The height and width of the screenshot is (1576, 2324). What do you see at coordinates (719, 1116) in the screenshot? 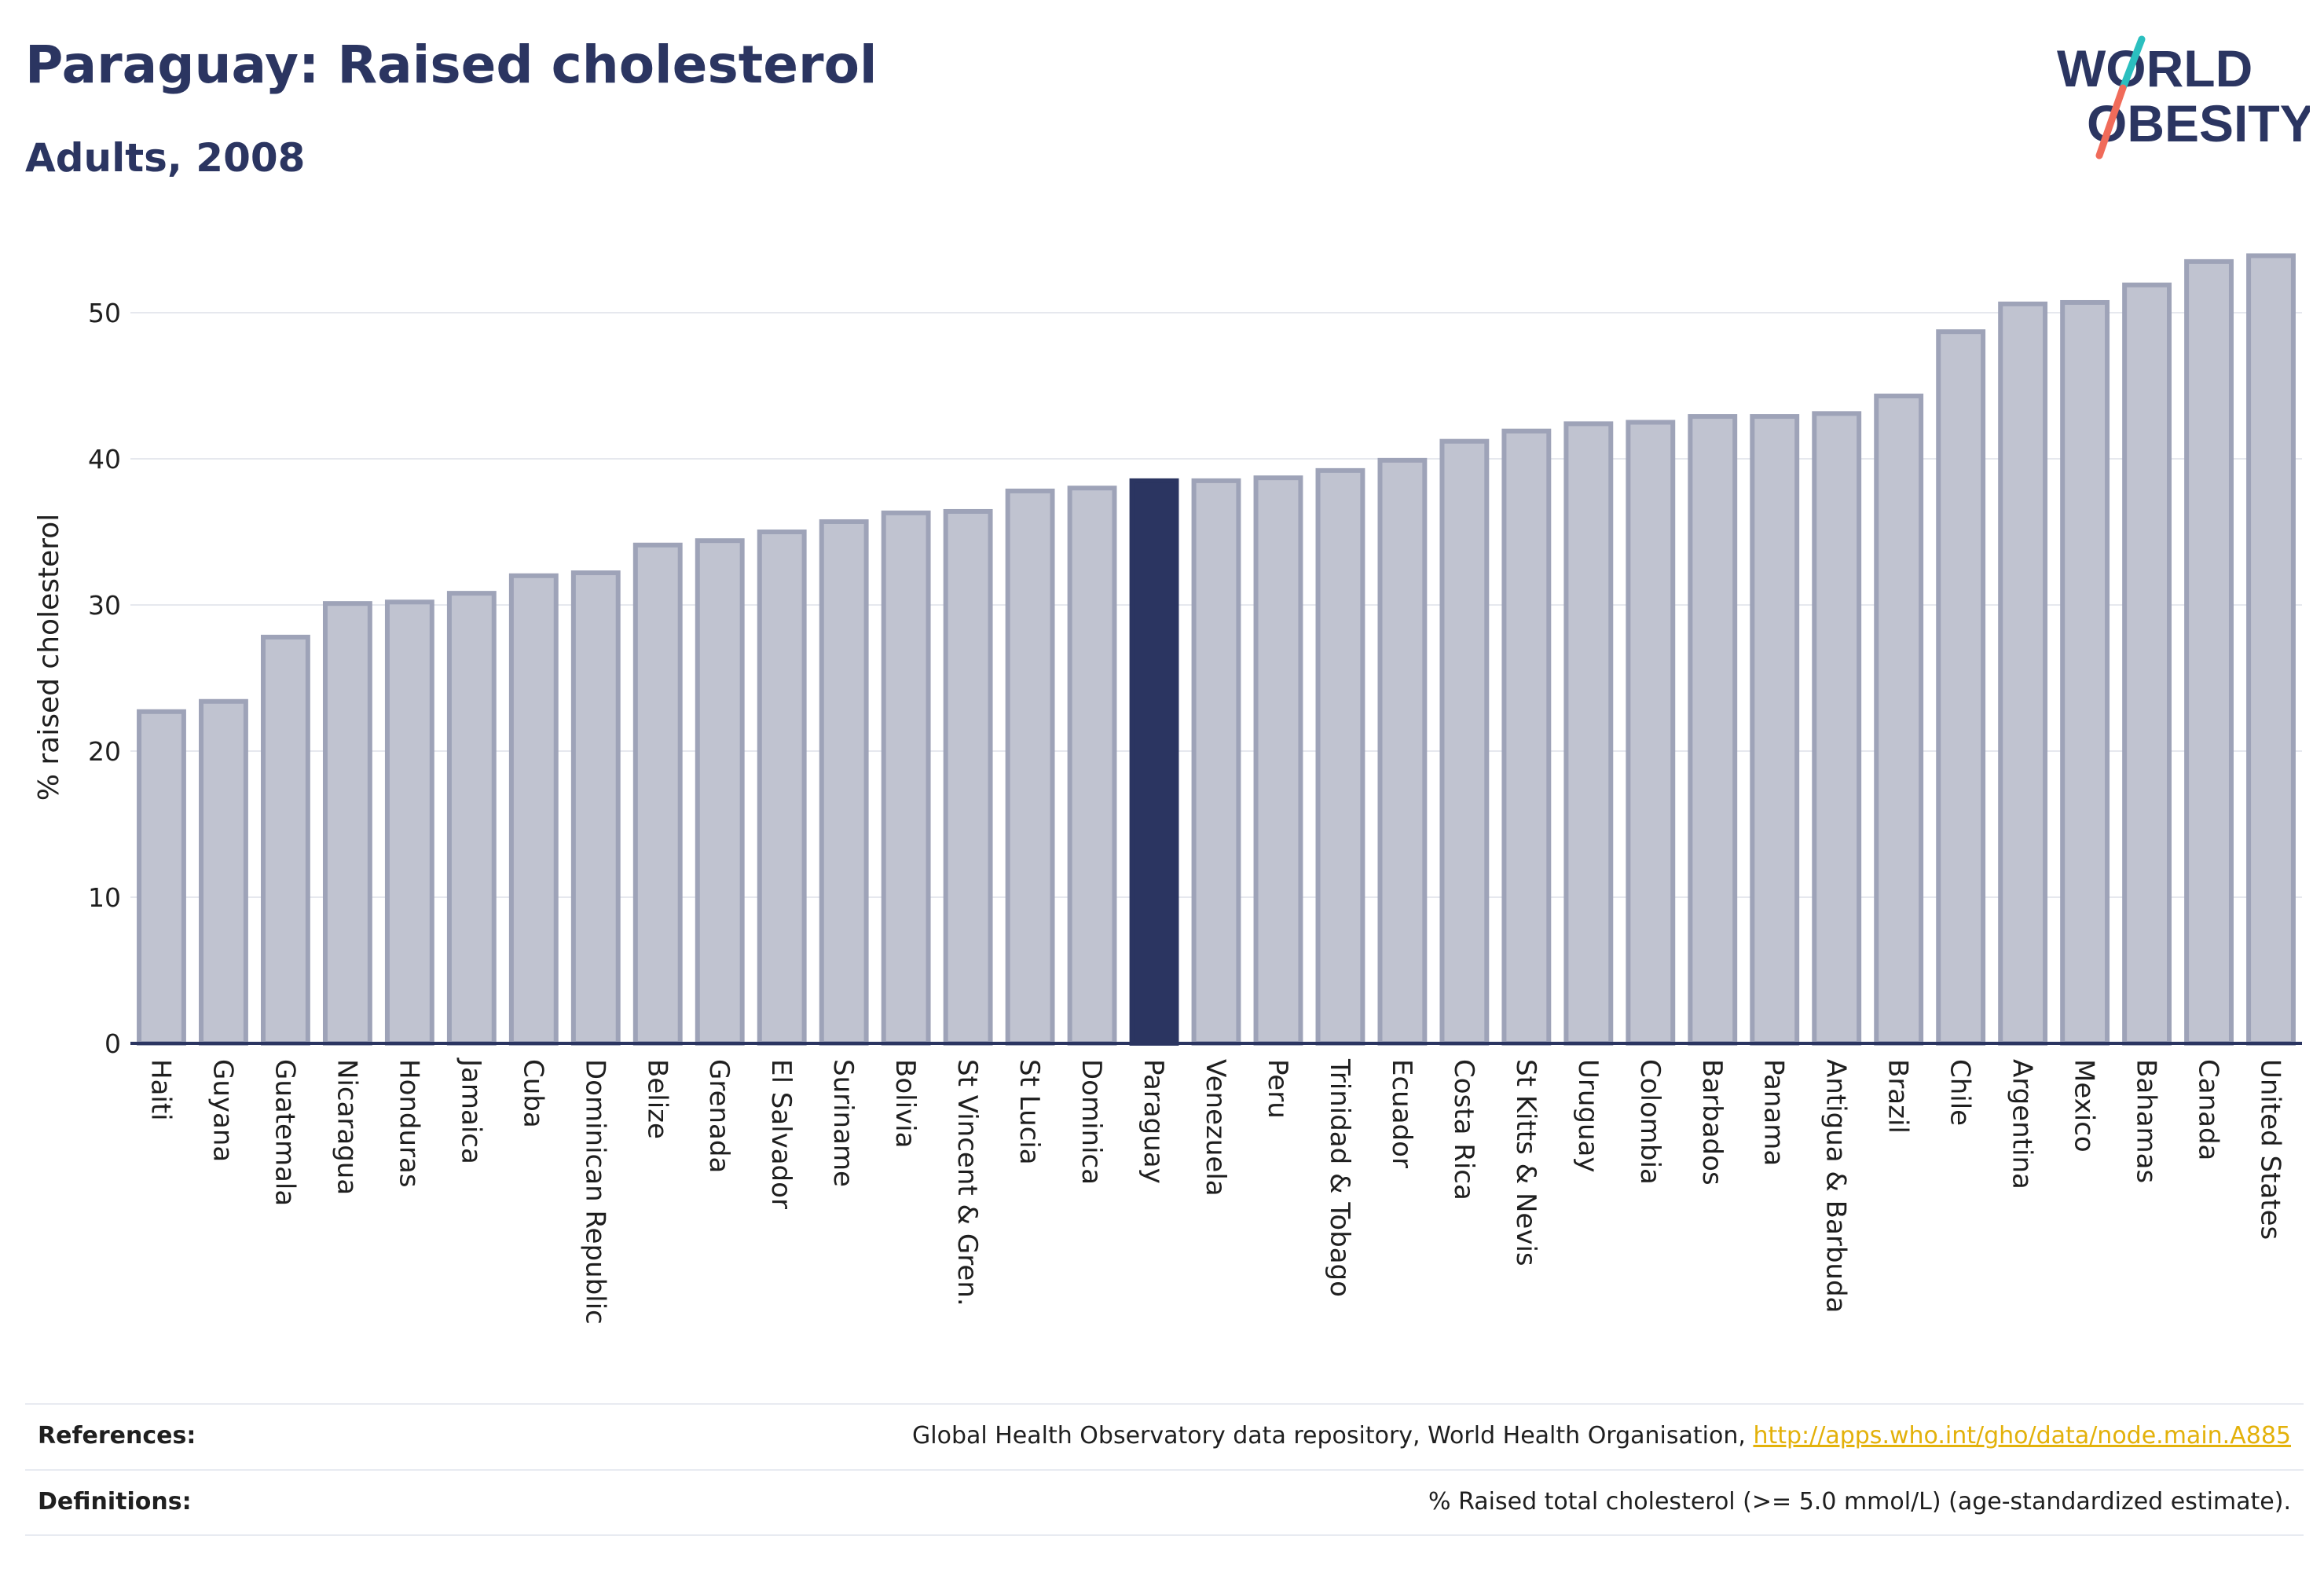
I see `x-tick-label: Grenada` at bounding box center [719, 1116].